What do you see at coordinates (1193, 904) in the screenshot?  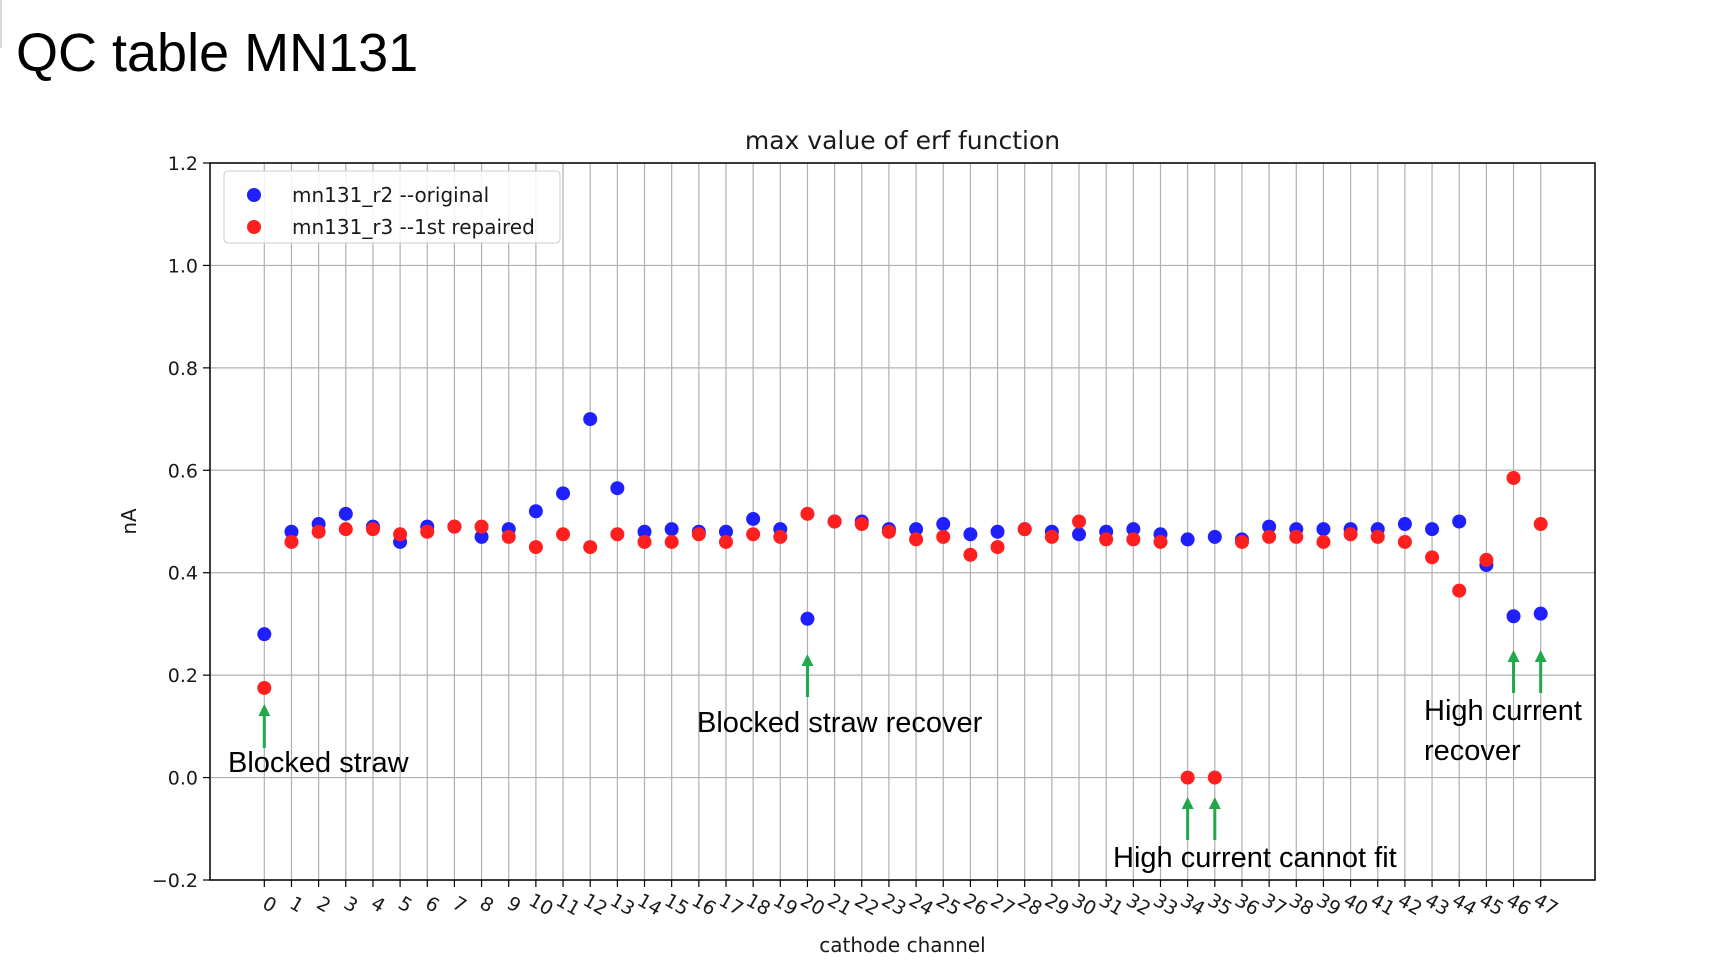 I see `x-tick-label: 34` at bounding box center [1193, 904].